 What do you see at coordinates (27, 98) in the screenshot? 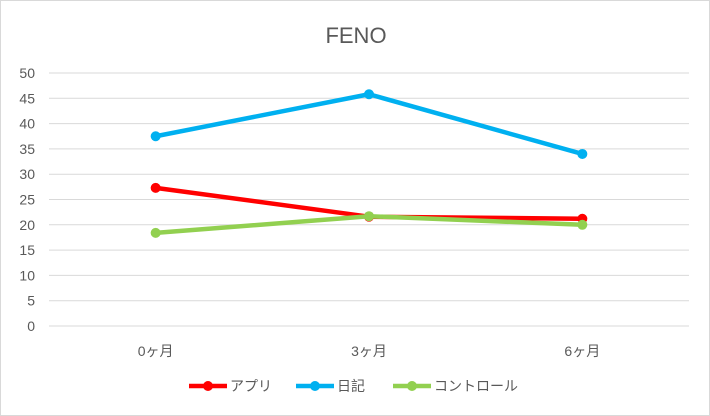
I see `y-tick-label: 45` at bounding box center [27, 98].